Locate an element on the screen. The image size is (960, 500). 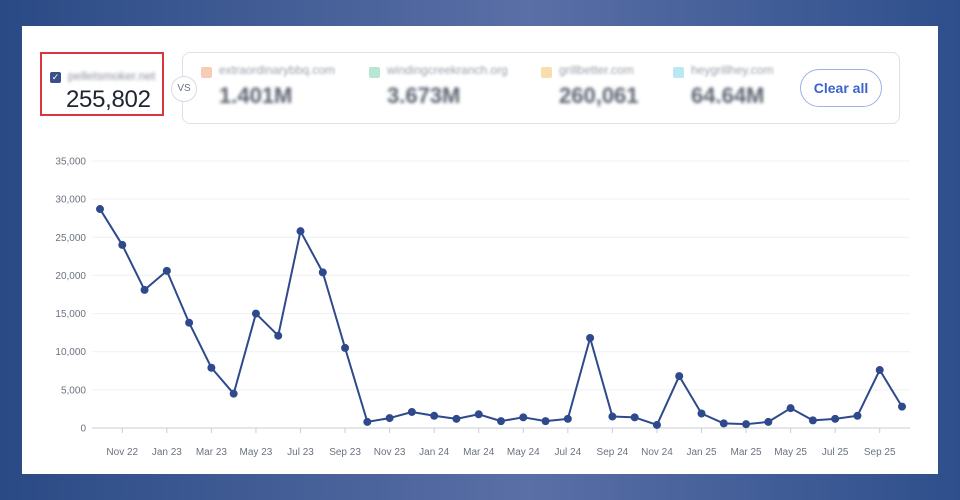
x-tick-label: May 24 is located at coordinates (523, 452).